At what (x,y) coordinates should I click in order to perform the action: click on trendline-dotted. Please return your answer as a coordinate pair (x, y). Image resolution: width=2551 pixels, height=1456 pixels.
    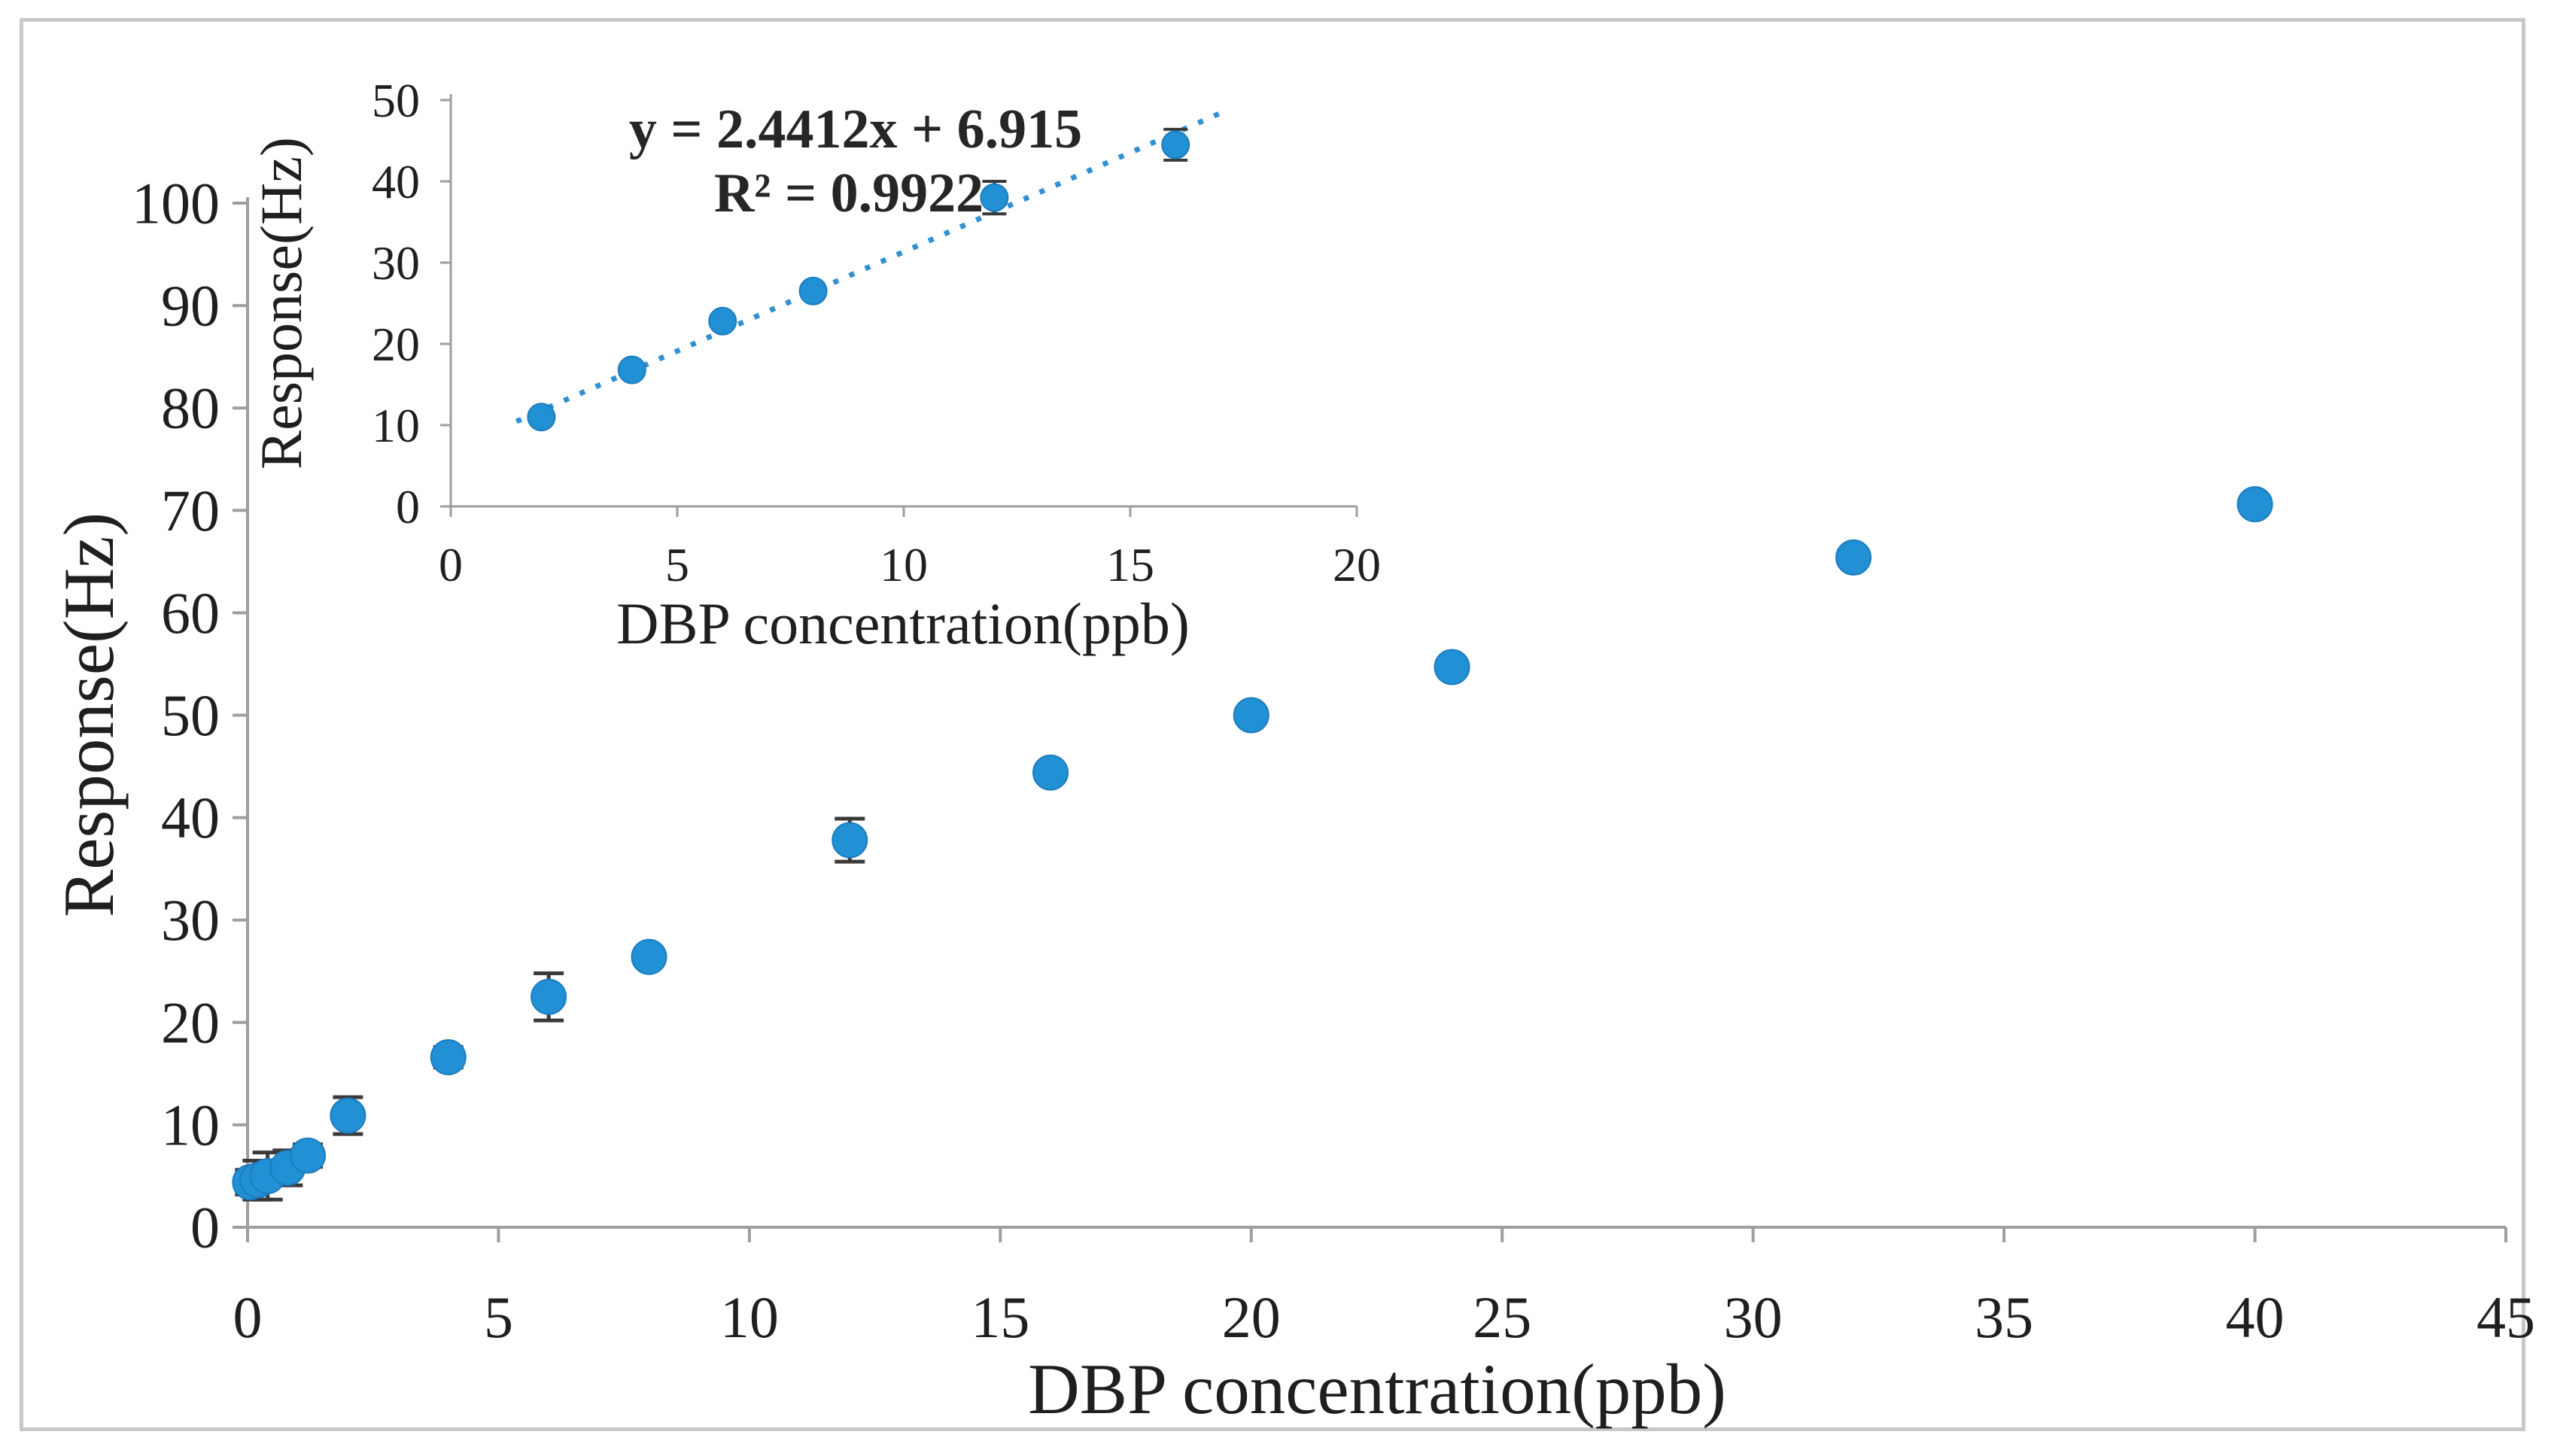
    Looking at the image, I should click on (871, 266).